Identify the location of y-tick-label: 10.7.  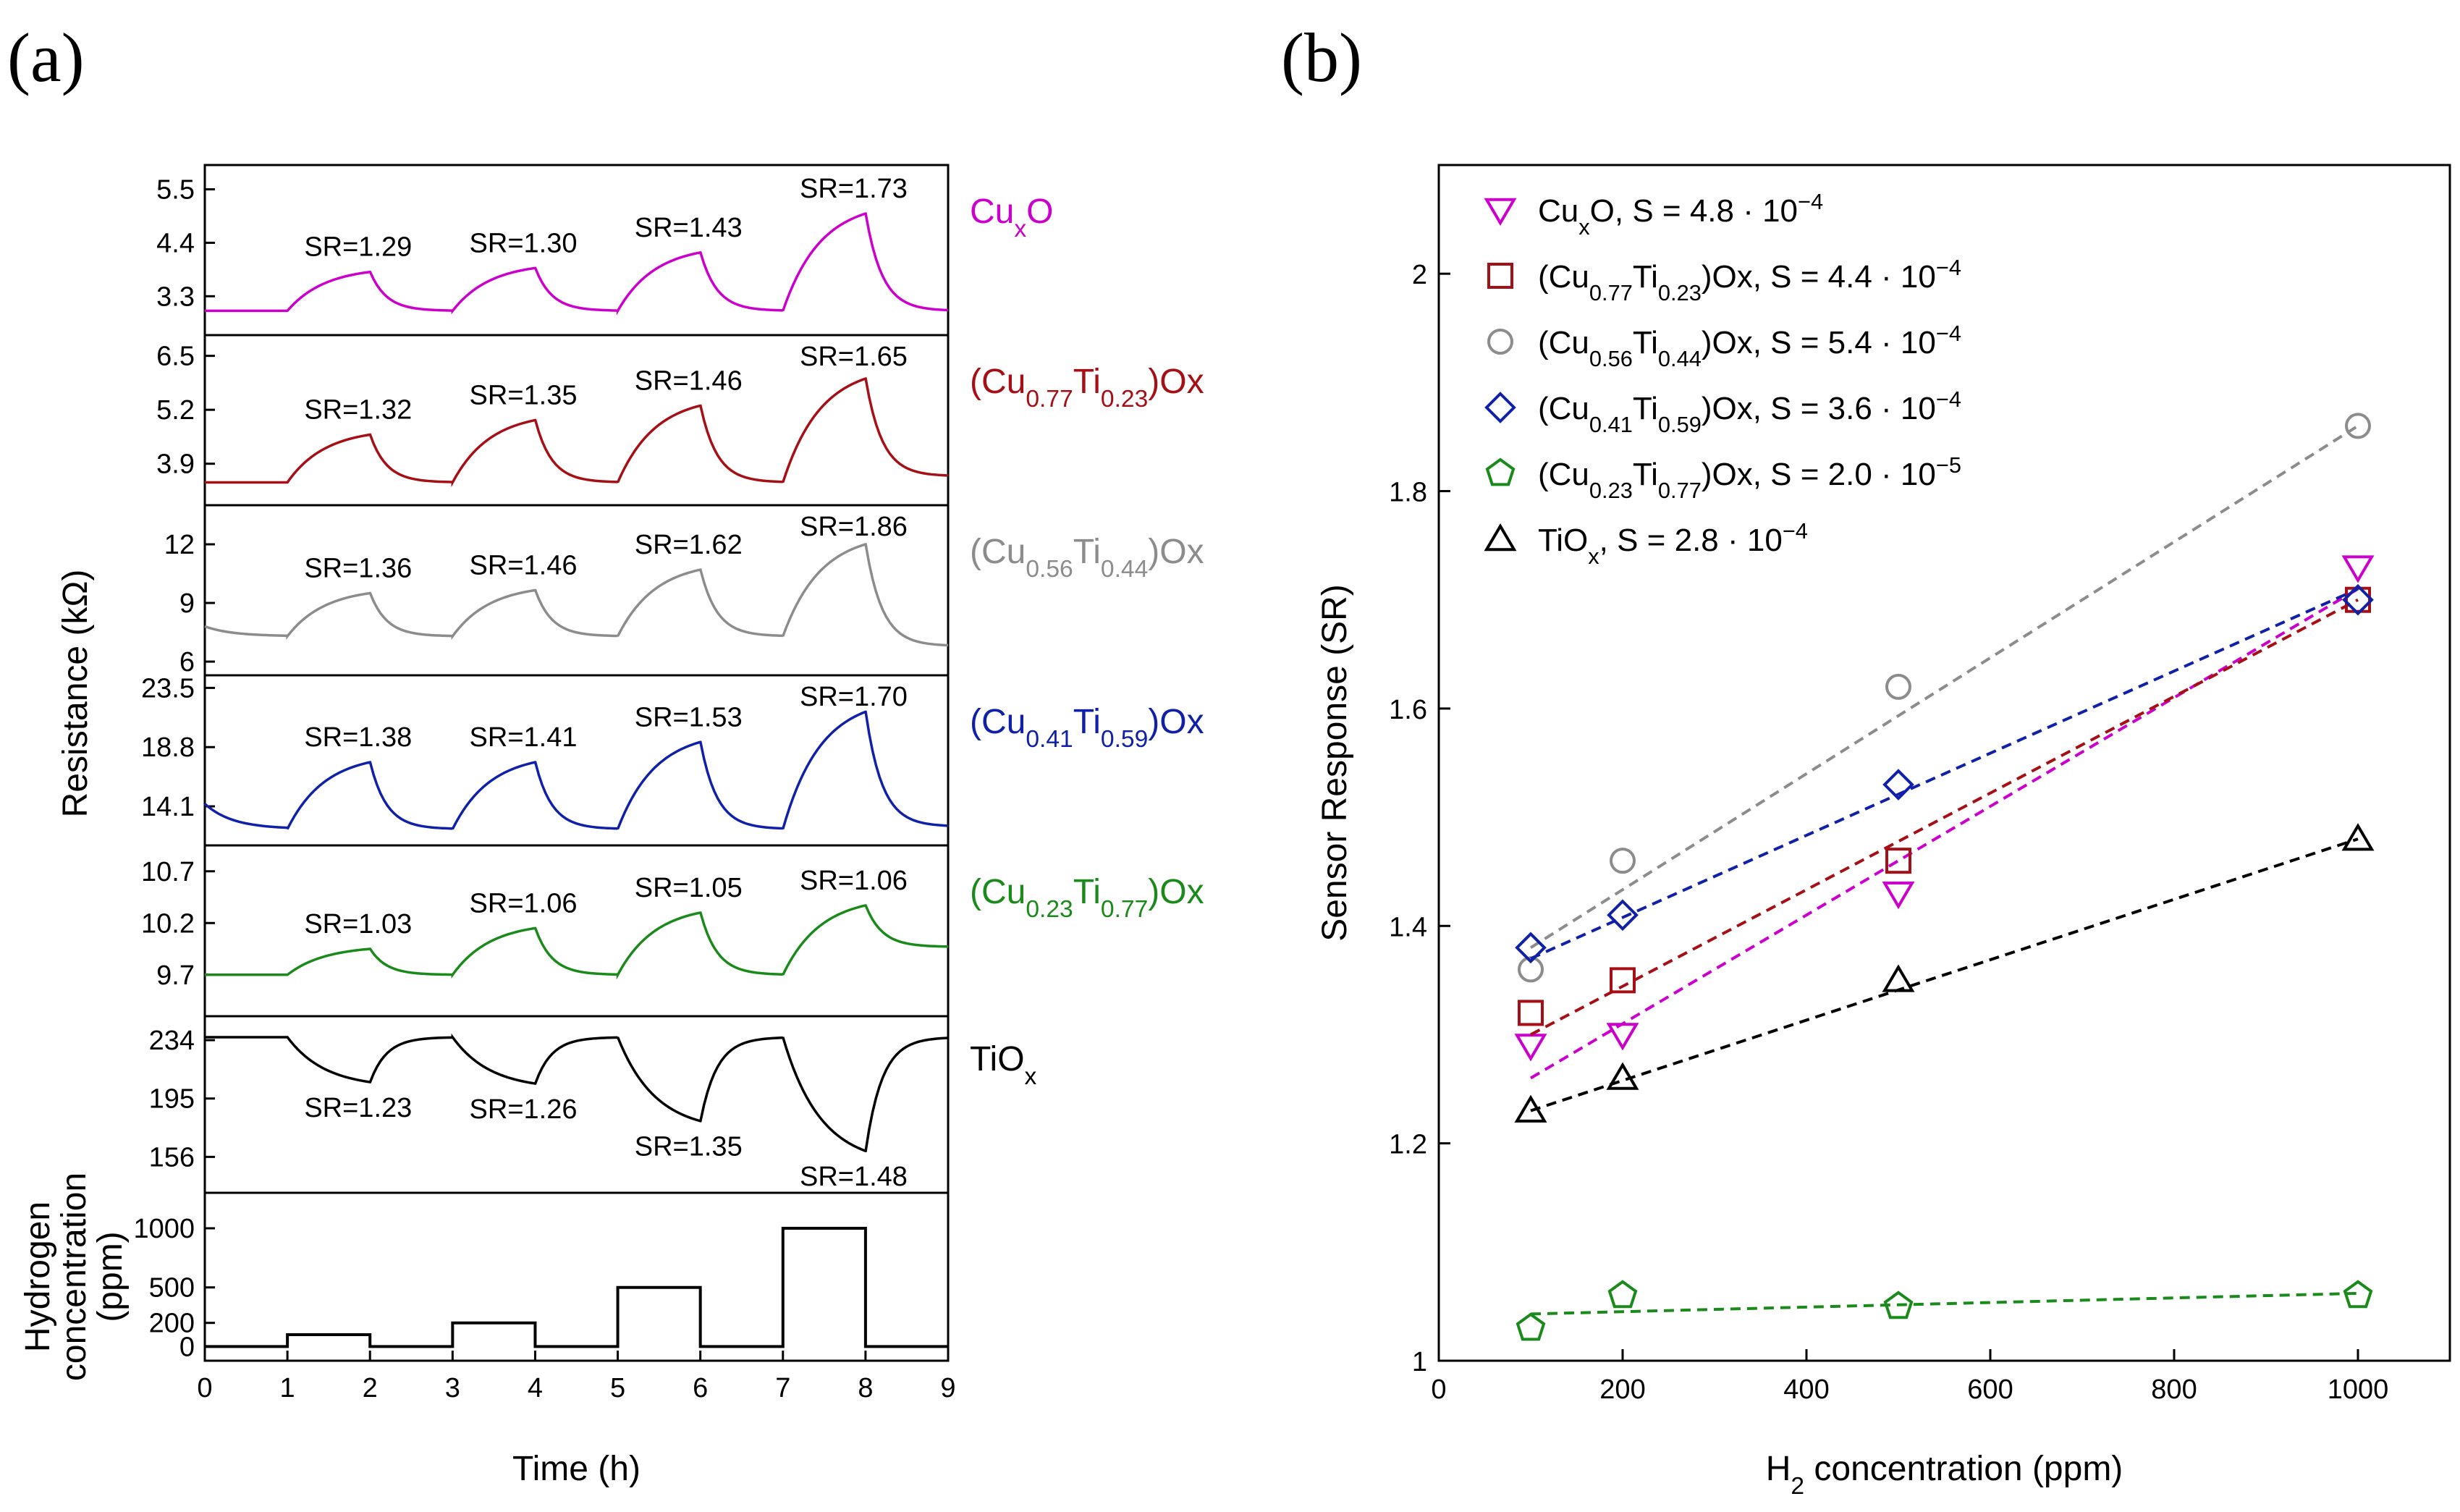
(168, 872).